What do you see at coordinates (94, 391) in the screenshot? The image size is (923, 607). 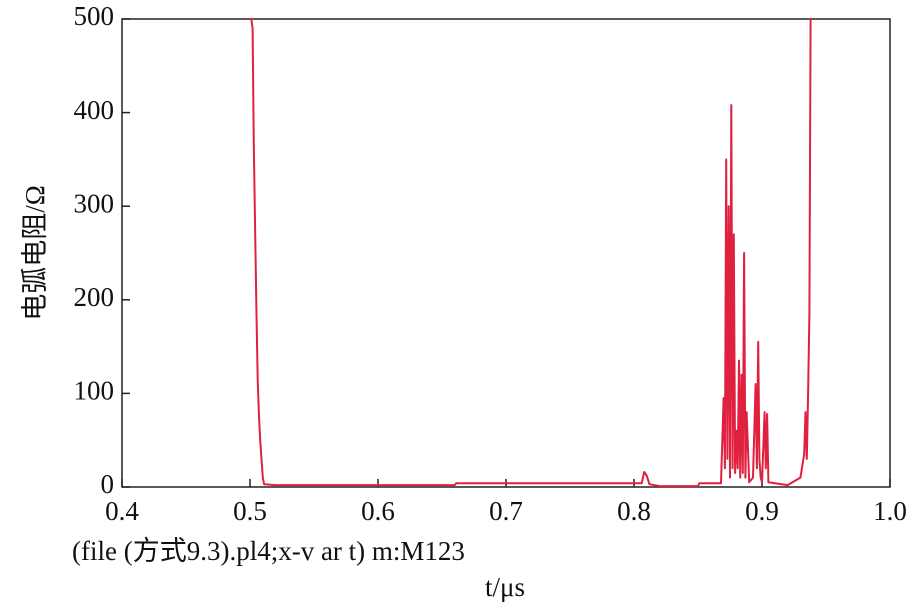 I see `y-tick-label: 100` at bounding box center [94, 391].